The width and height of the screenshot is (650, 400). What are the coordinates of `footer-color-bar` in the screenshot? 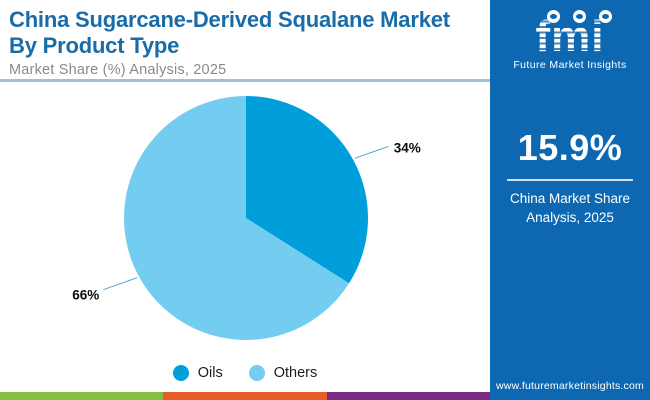 It's located at (245, 396).